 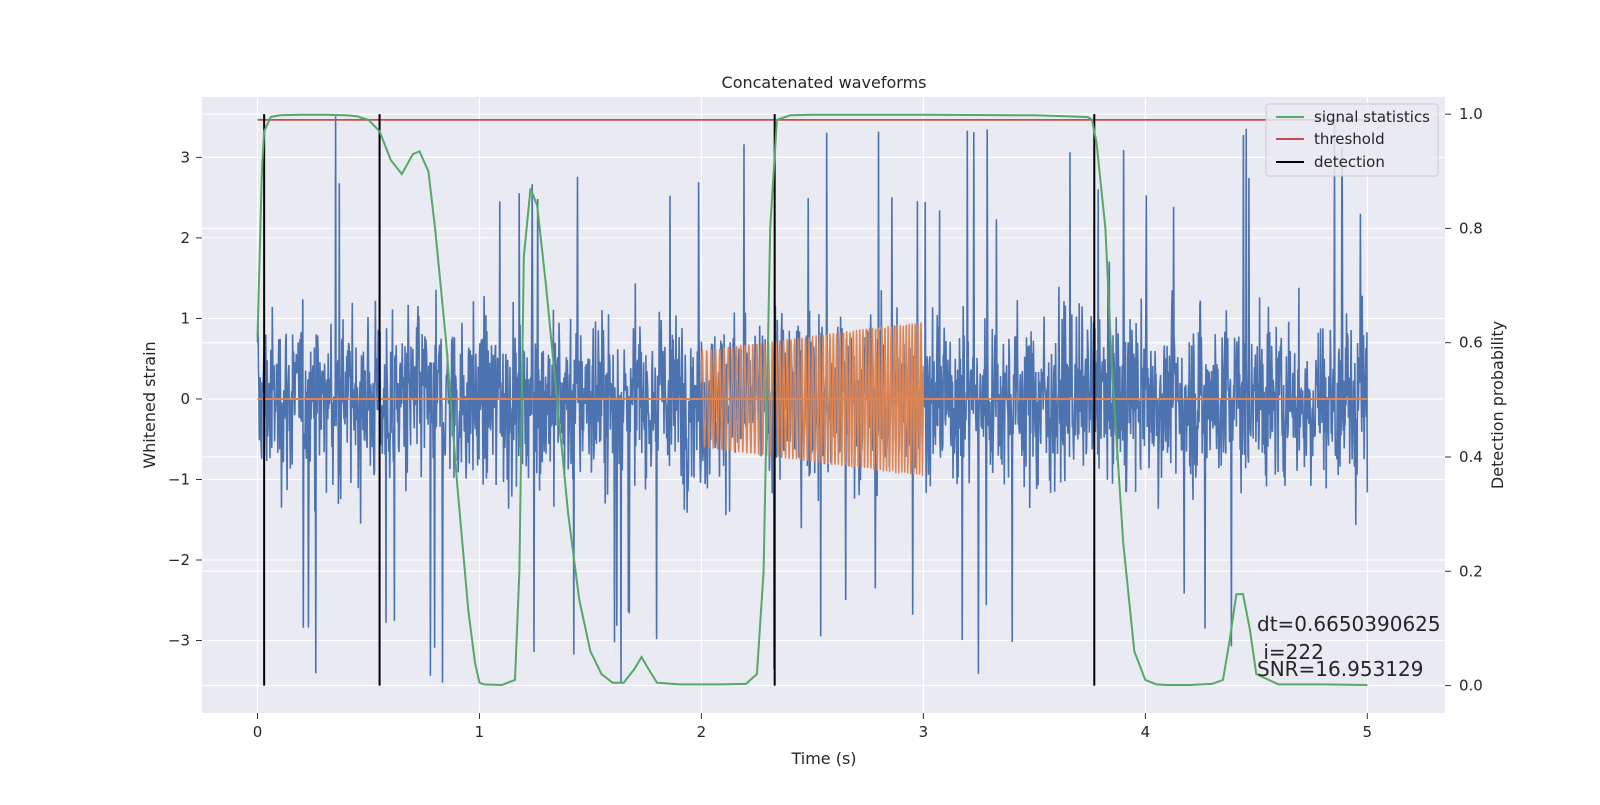 What do you see at coordinates (185, 238) in the screenshot?
I see `y-tick-label: 2` at bounding box center [185, 238].